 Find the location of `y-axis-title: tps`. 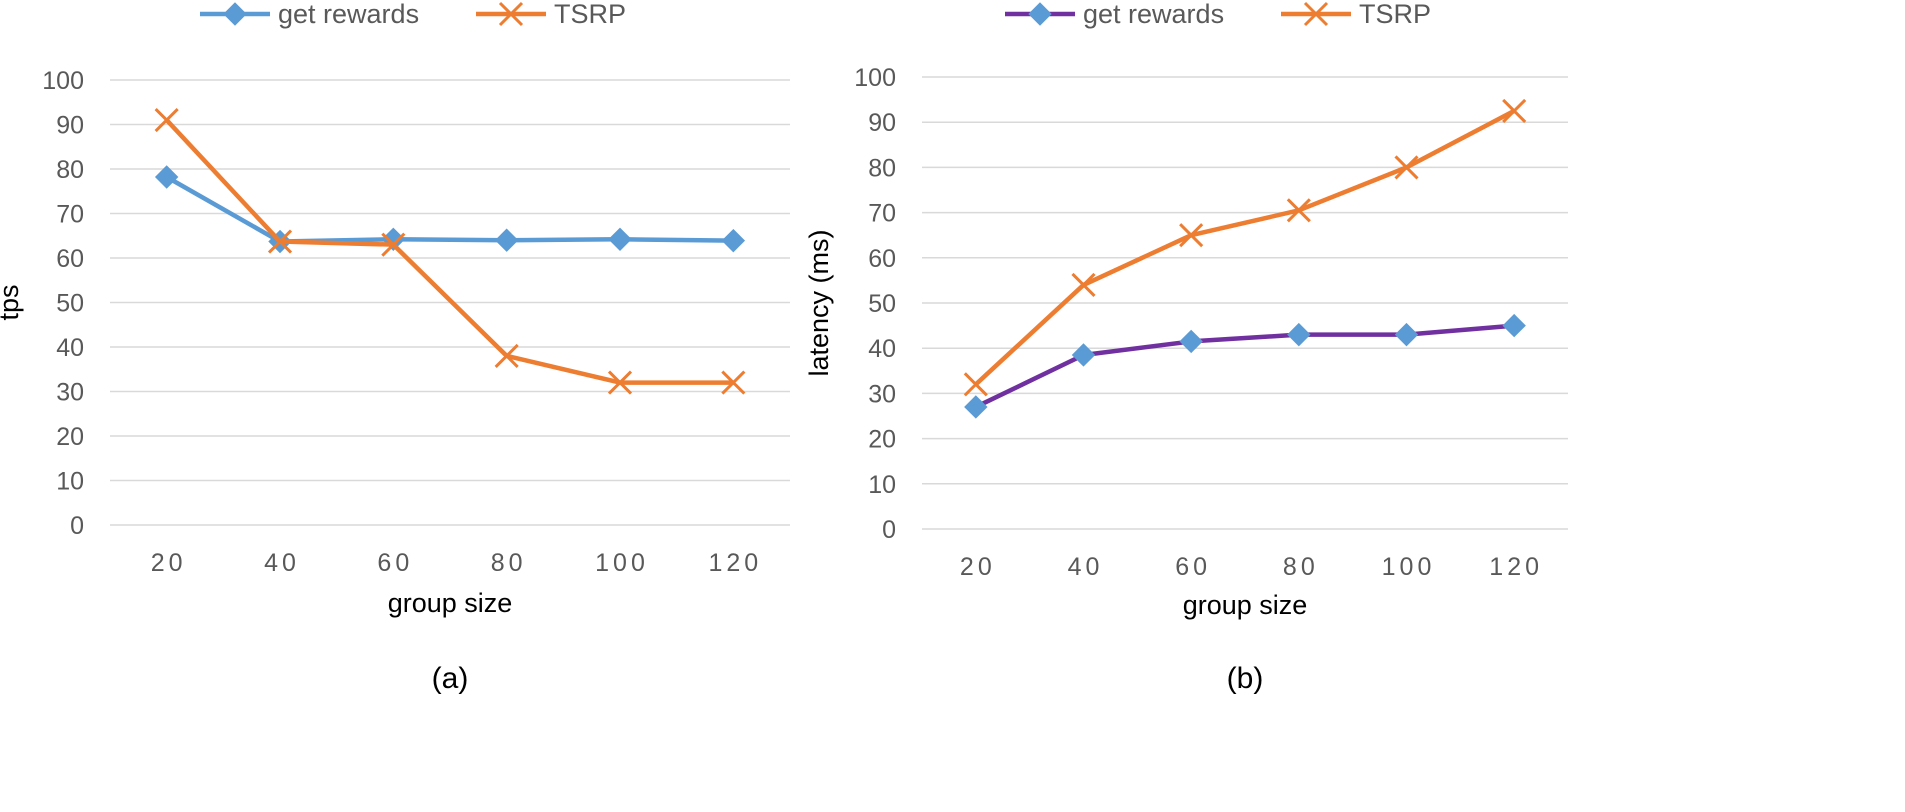

y-axis-title: tps is located at coordinates (12, 302).